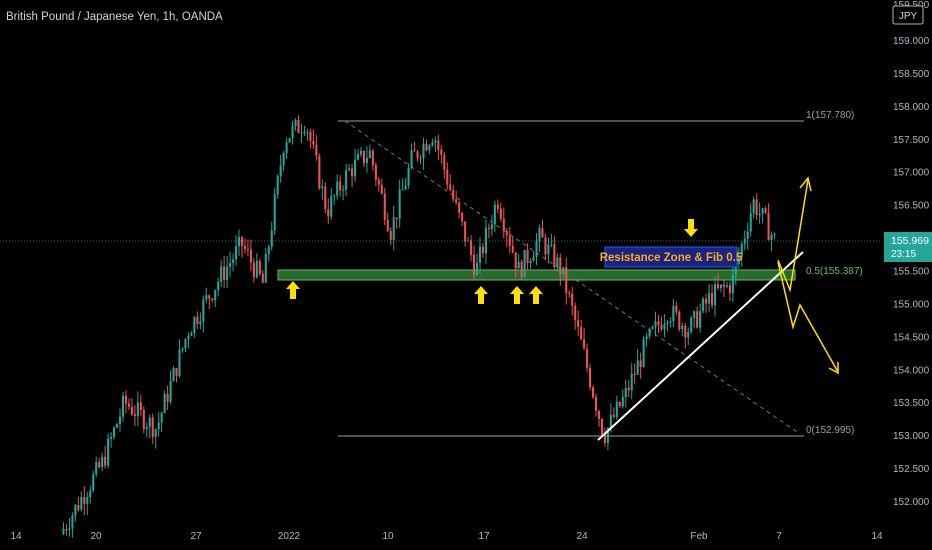 Image resolution: width=932 pixels, height=550 pixels. What do you see at coordinates (536, 275) in the screenshot?
I see `resistance-zone` at bounding box center [536, 275].